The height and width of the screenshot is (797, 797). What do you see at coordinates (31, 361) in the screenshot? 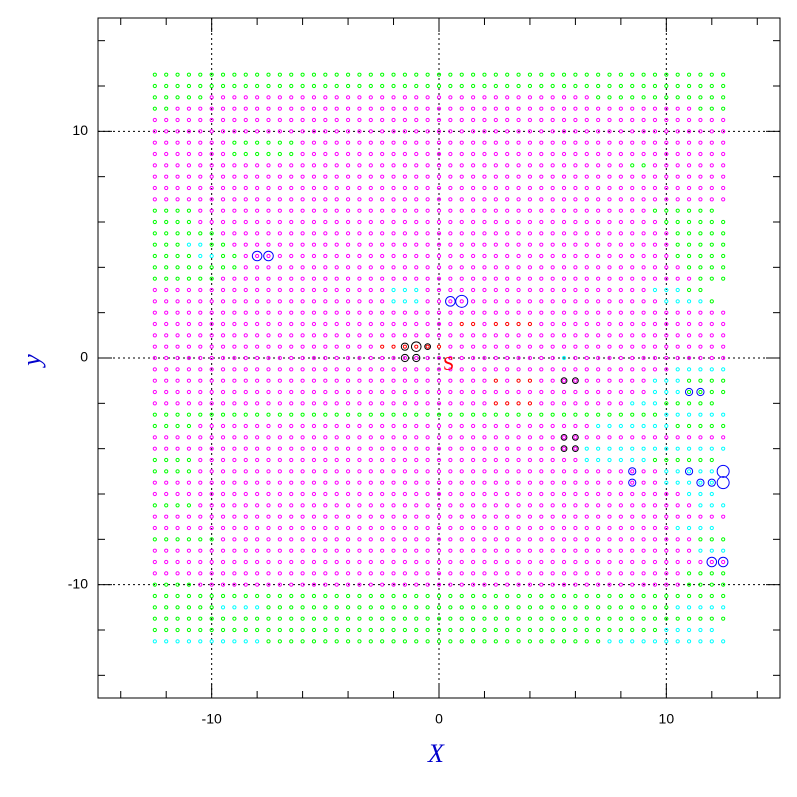
I see `y-axis-label: y` at bounding box center [31, 361].